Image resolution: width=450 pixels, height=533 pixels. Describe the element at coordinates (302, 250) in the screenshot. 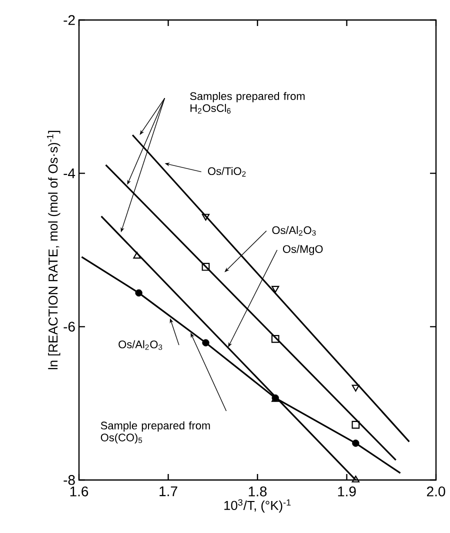

I see `annotation: Os/MgO` at that location.